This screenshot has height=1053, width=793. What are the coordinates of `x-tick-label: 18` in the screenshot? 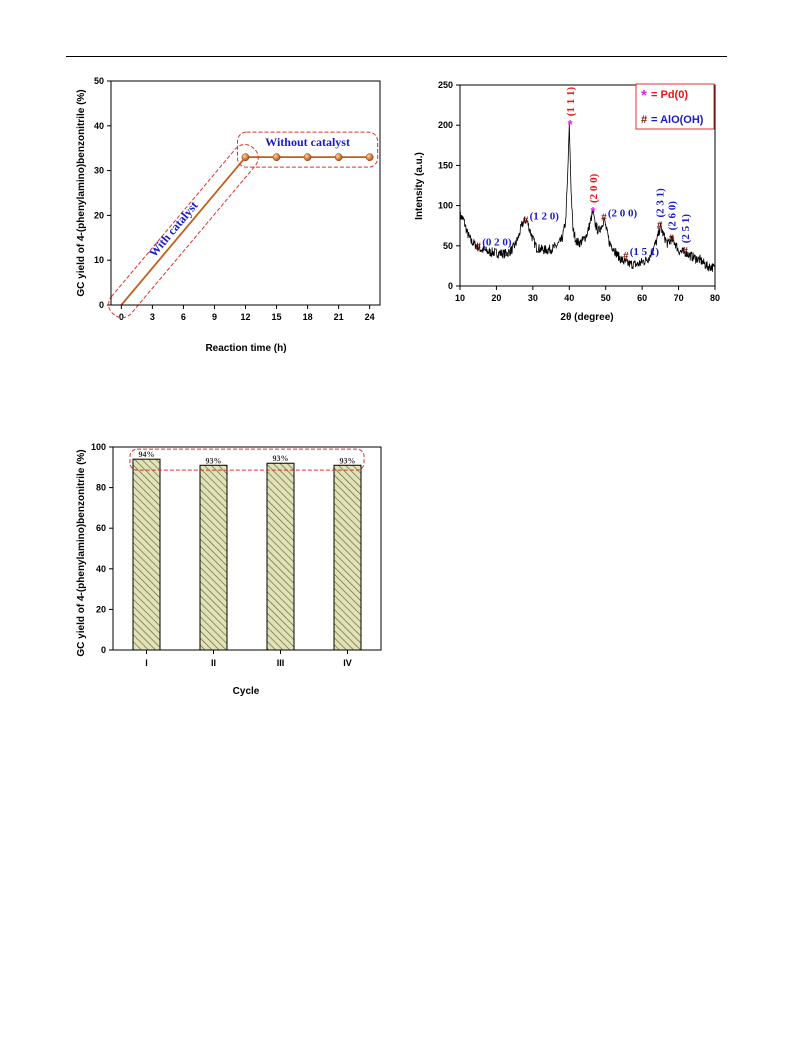 It's located at (308, 317).